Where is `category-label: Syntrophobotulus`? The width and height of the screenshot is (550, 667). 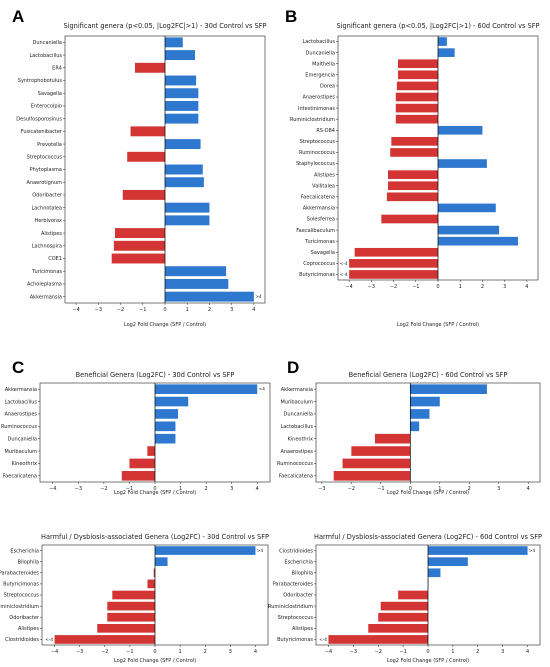
category-label: Syntrophobotulus is located at coordinates (40, 81).